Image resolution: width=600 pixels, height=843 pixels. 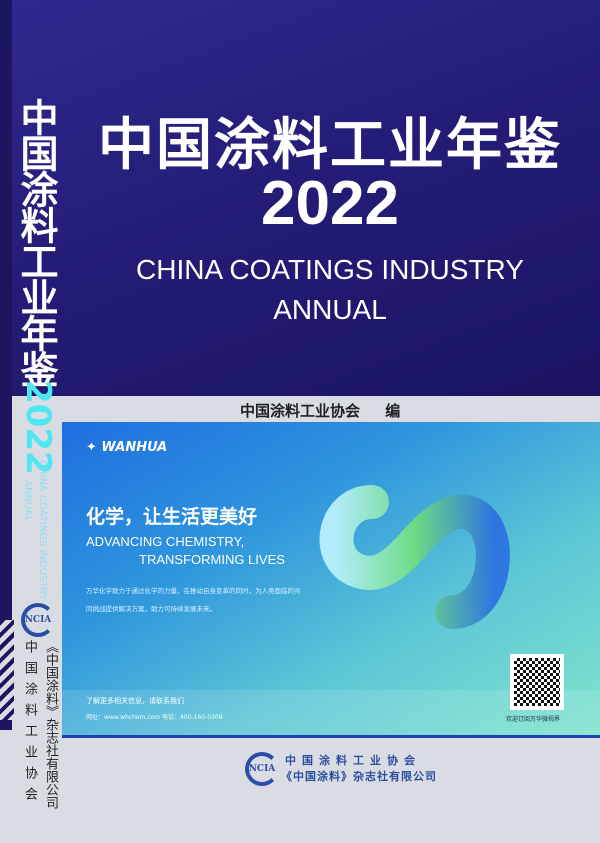 What do you see at coordinates (134, 447) in the screenshot?
I see `wanhua-logo-text: WANHUA` at bounding box center [134, 447].